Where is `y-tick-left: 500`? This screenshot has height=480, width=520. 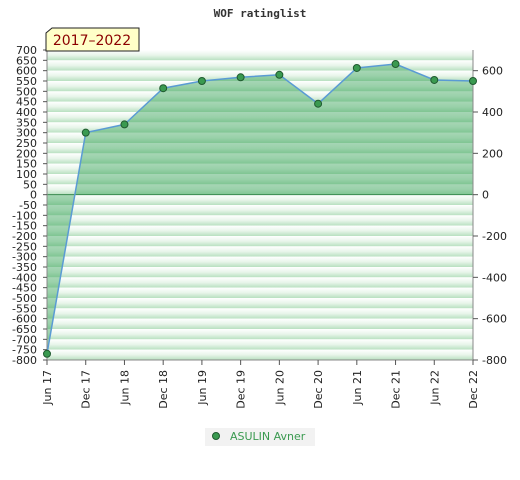
y-tick-left: 500 is located at coordinates (26, 91).